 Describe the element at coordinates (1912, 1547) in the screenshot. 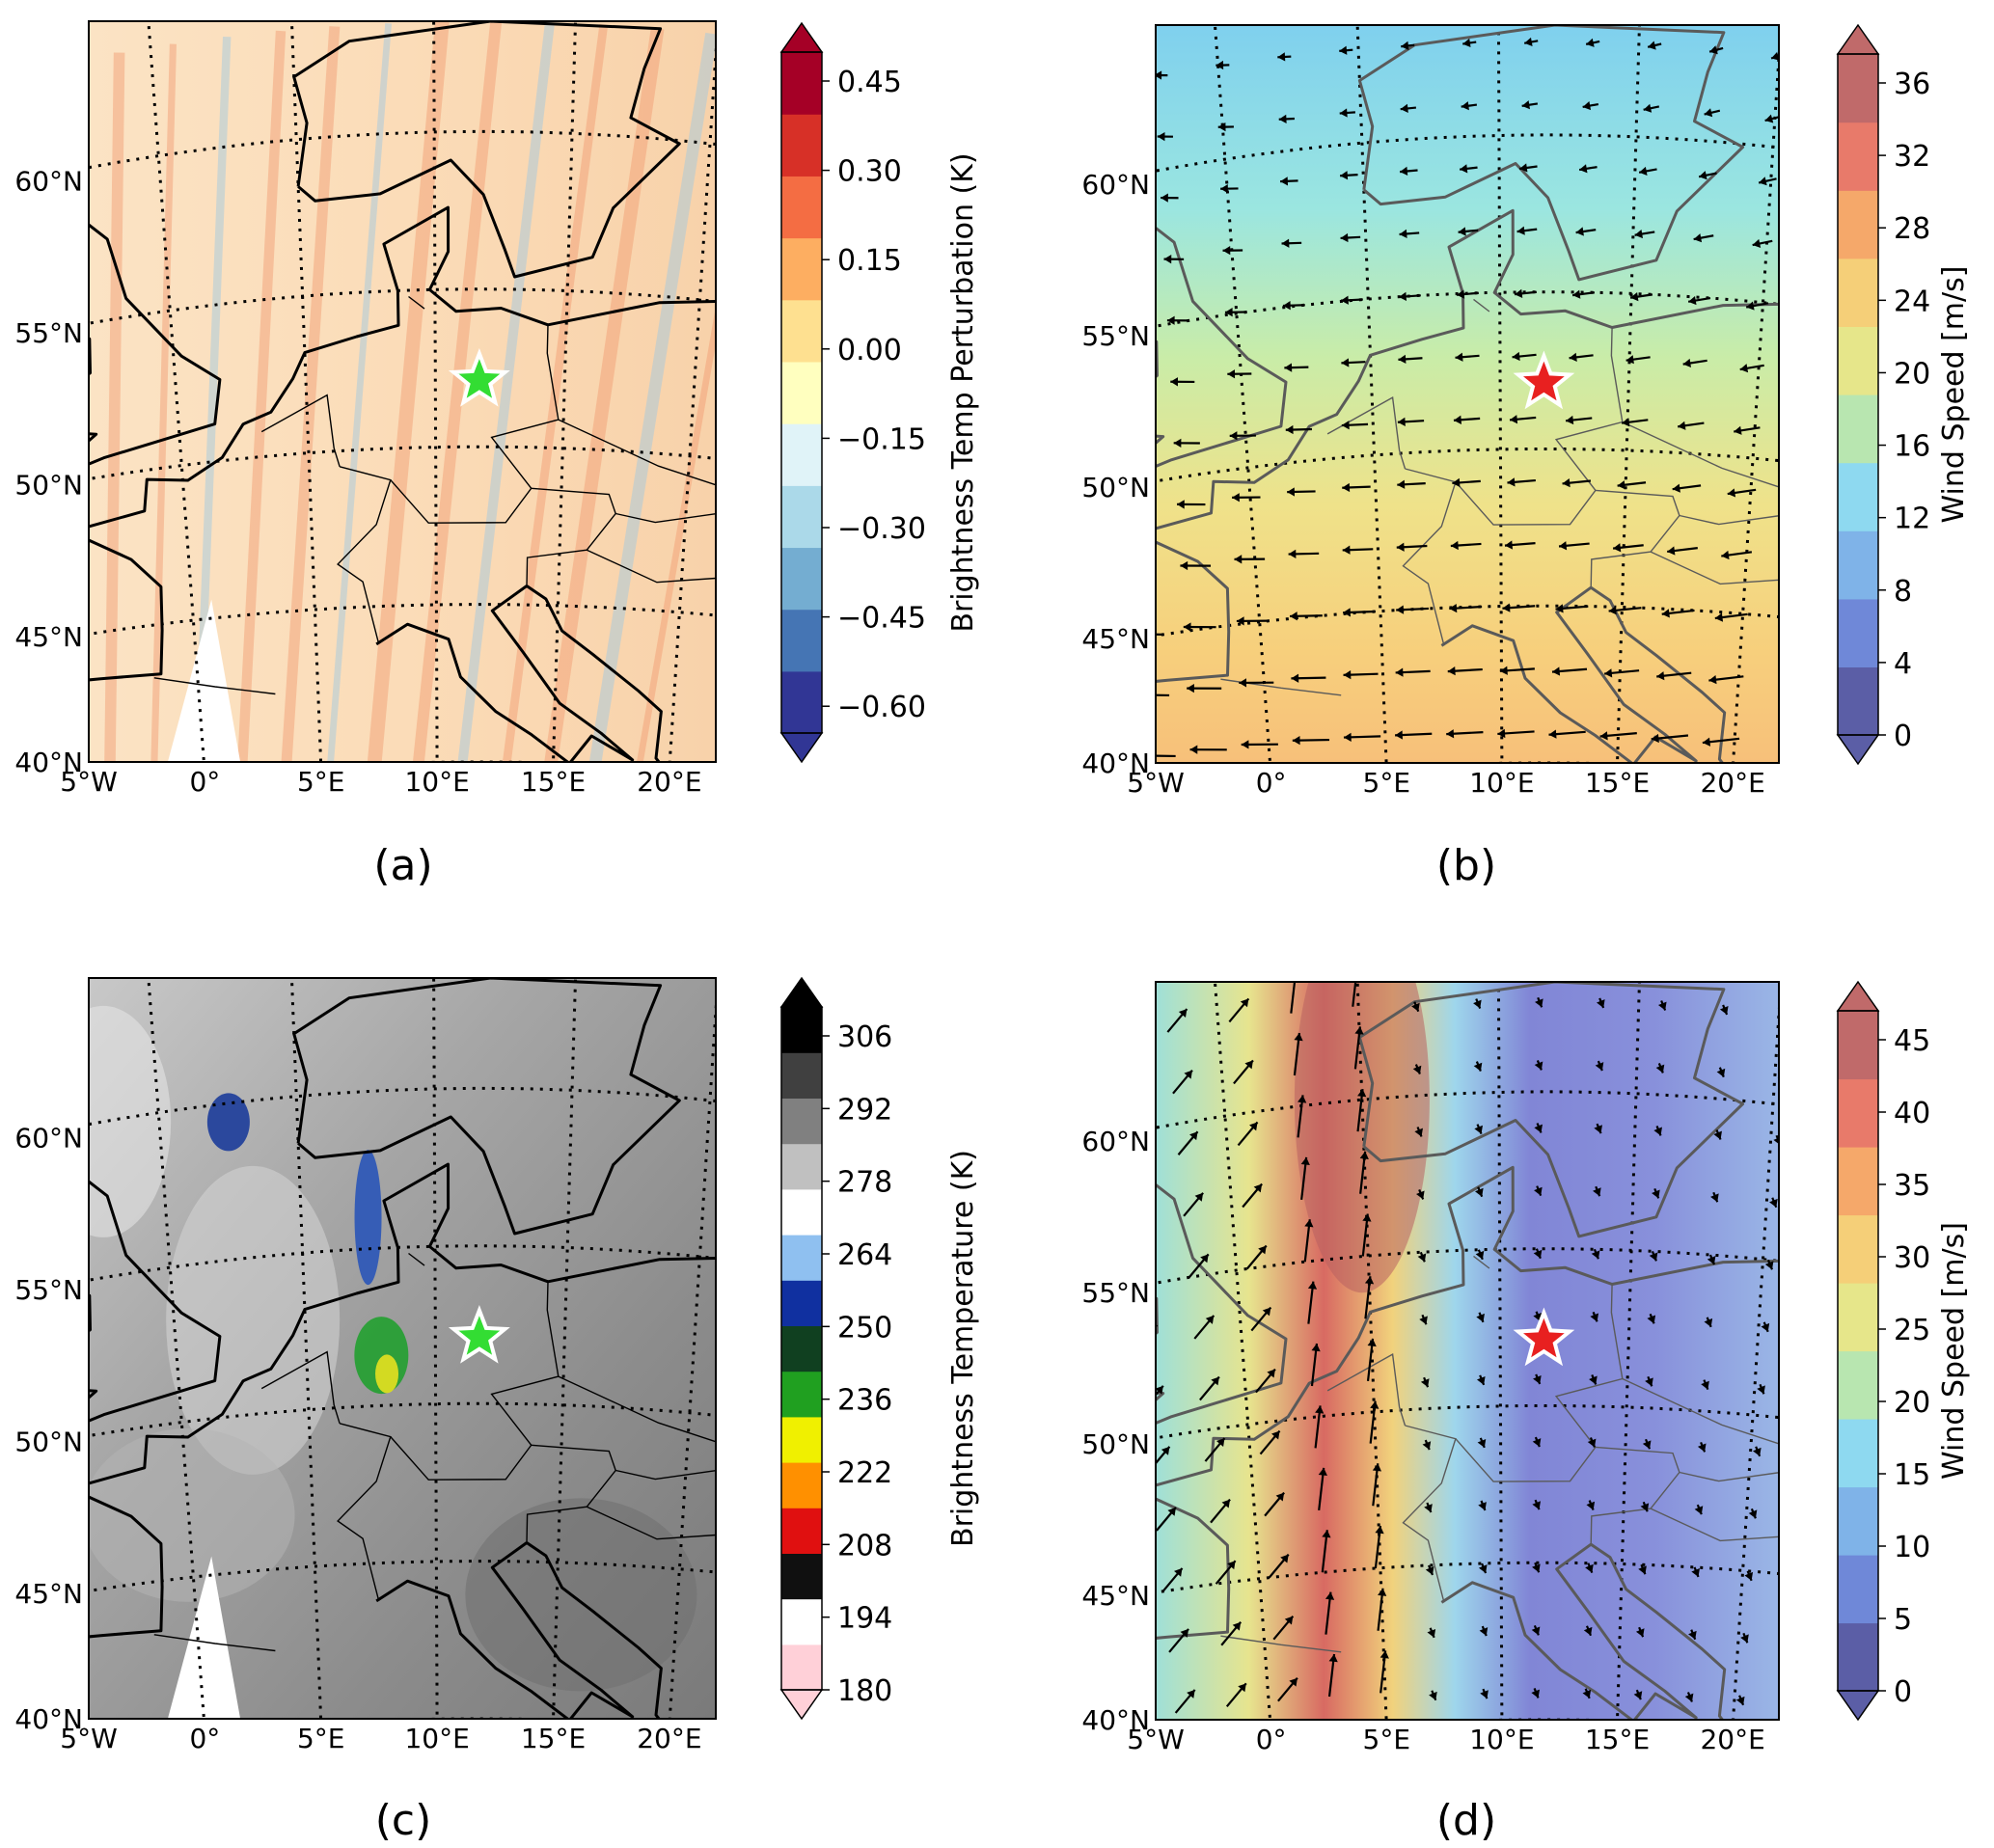

I see `colorbar-tick-label: 10` at that location.